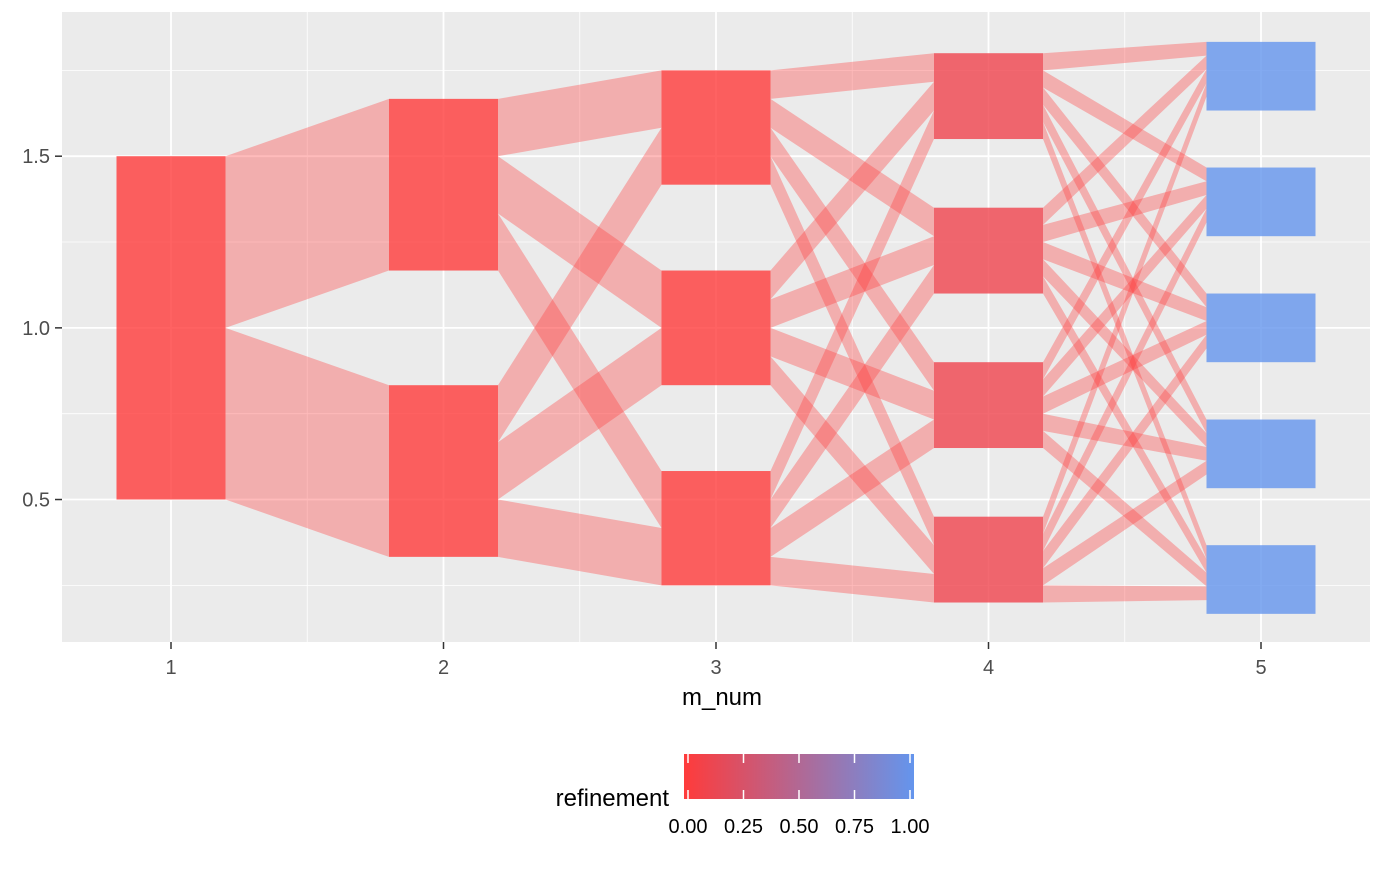 This screenshot has height=871, width=1400. I want to click on x-tick-label: 2, so click(443, 668).